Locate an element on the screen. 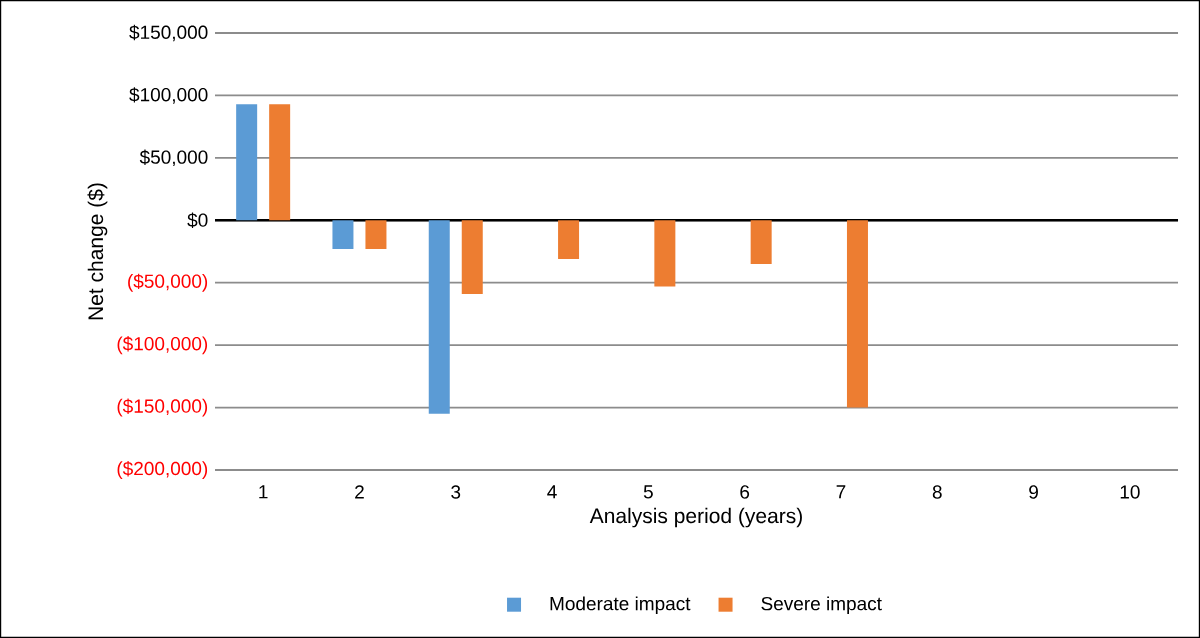  y-tick-label: ($200,000) is located at coordinates (162, 469).